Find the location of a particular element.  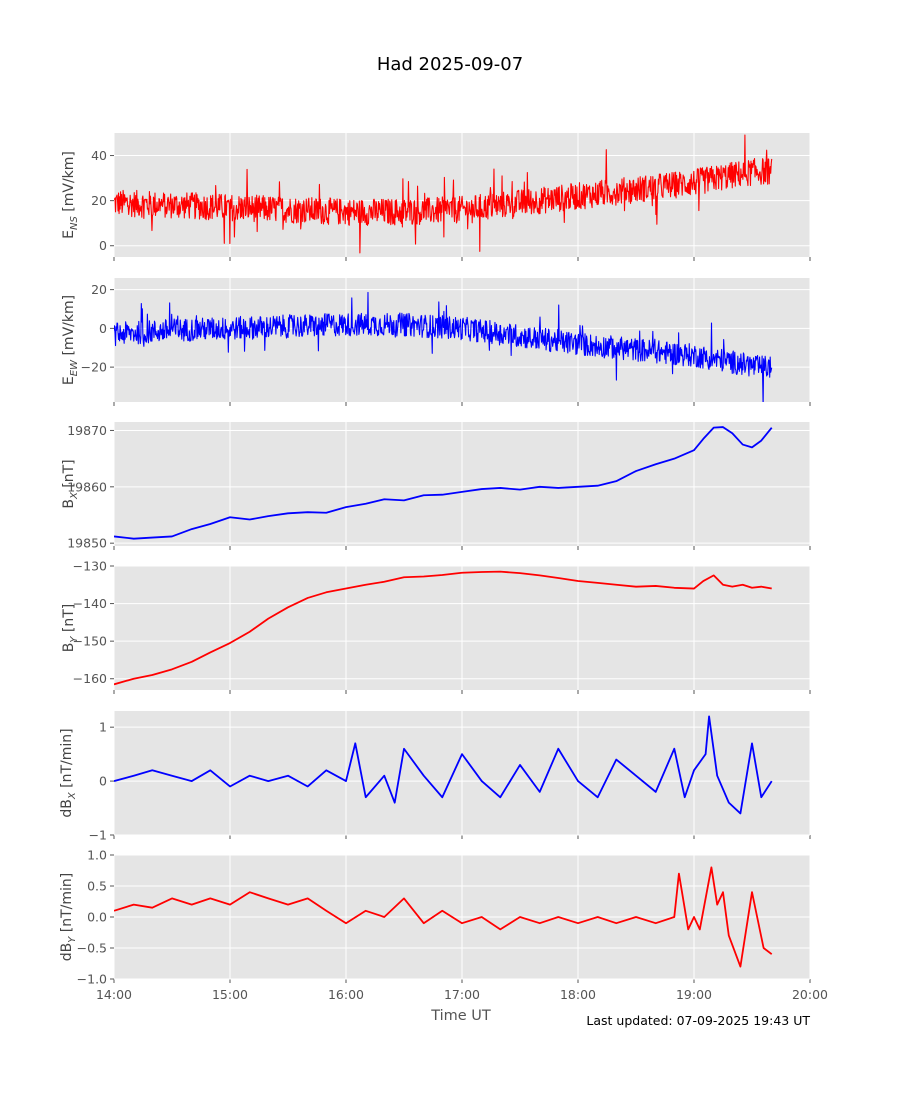

panel-2: −20 0 20 EEW [mV/km] is located at coordinates (436, 342).